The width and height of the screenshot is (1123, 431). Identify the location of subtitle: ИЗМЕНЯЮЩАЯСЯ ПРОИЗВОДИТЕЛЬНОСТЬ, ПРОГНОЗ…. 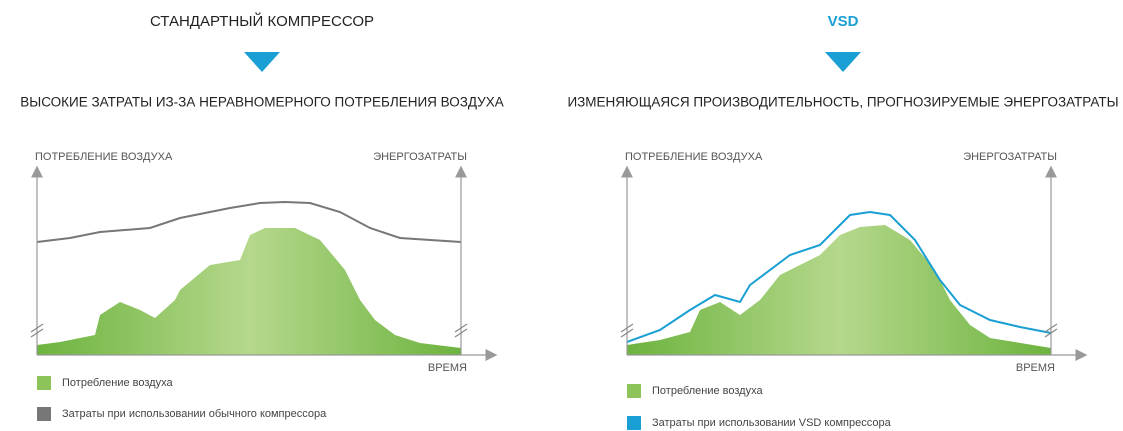
(842, 102).